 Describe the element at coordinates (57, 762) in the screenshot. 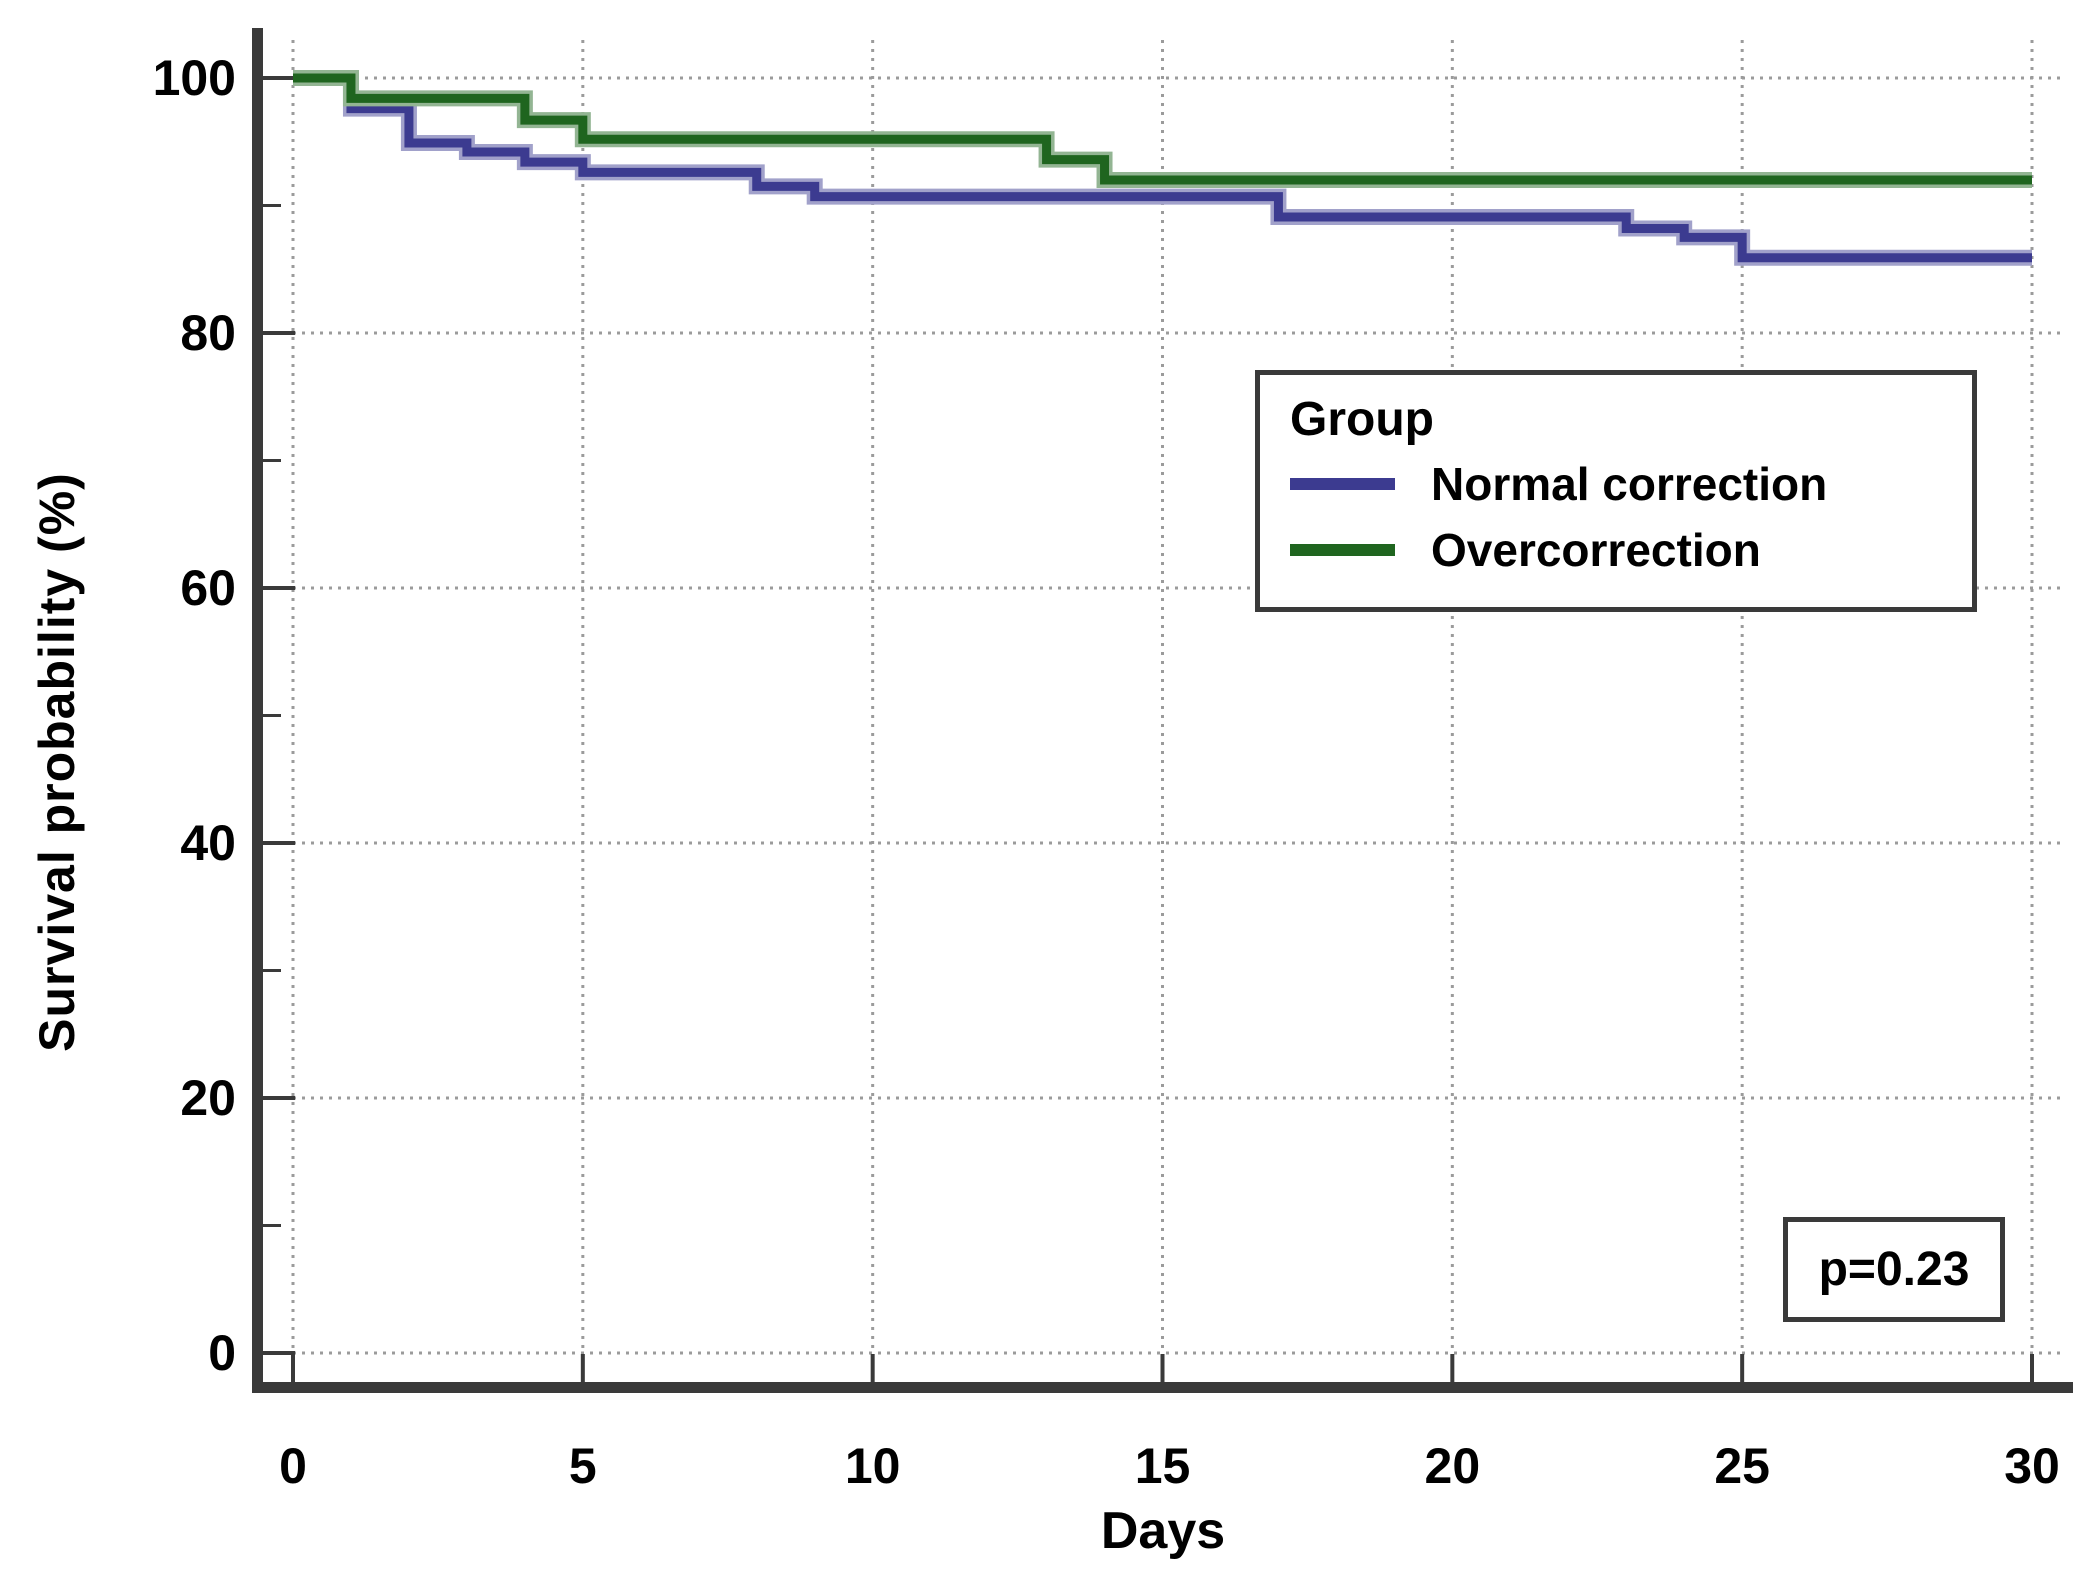

I see `y-axis-title: Survival probability (%)` at that location.